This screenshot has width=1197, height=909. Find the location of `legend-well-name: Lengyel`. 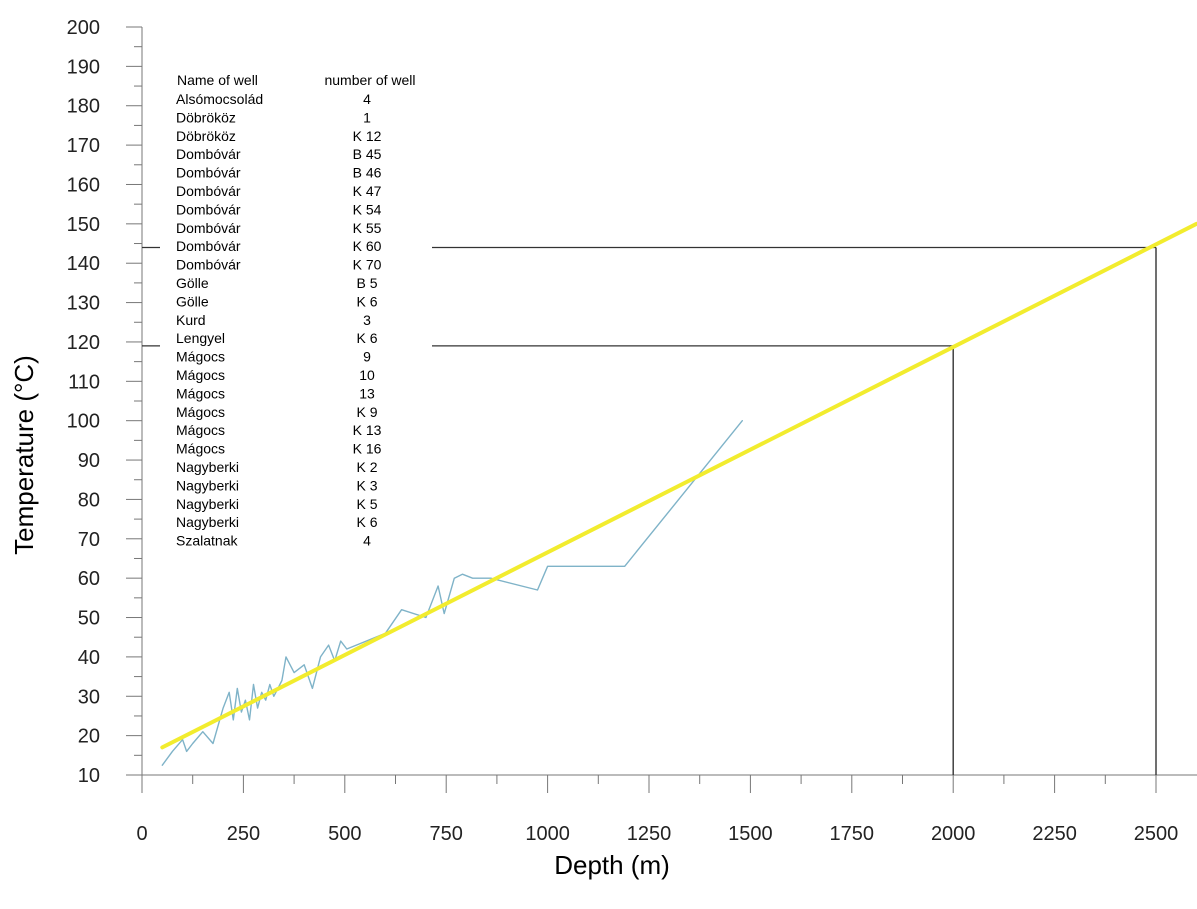

legend-well-name: Lengyel is located at coordinates (200, 338).